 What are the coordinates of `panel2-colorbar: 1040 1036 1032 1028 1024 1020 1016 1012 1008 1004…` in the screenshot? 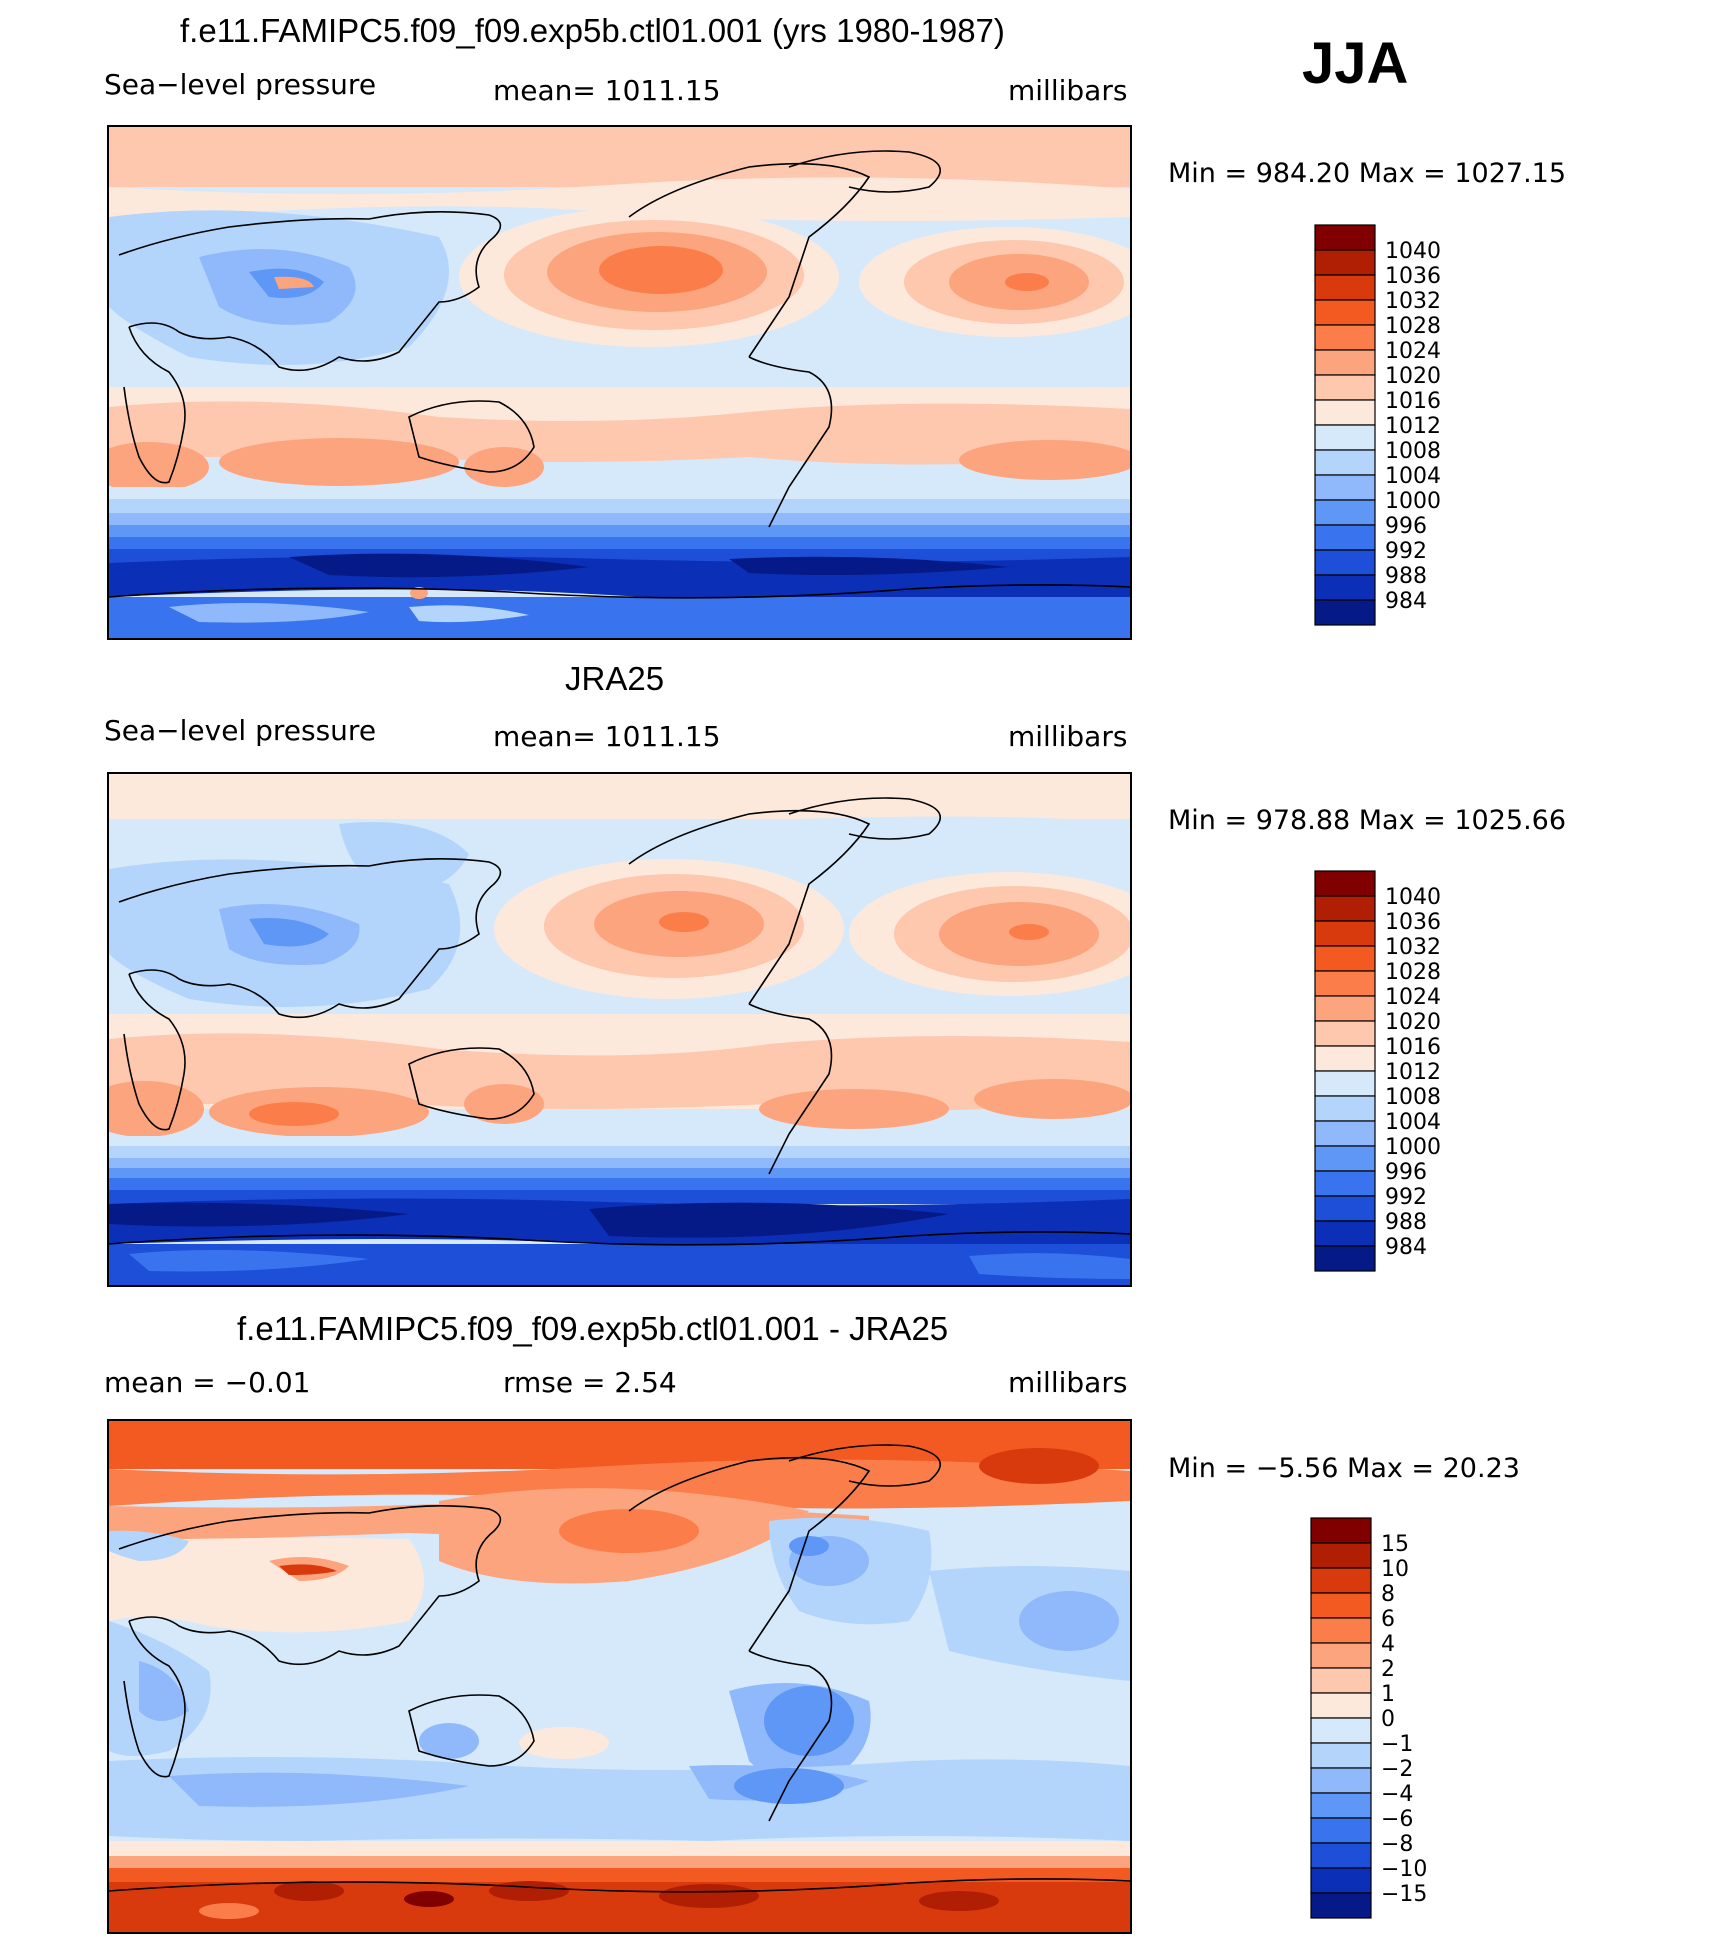 It's located at (1384, 1073).